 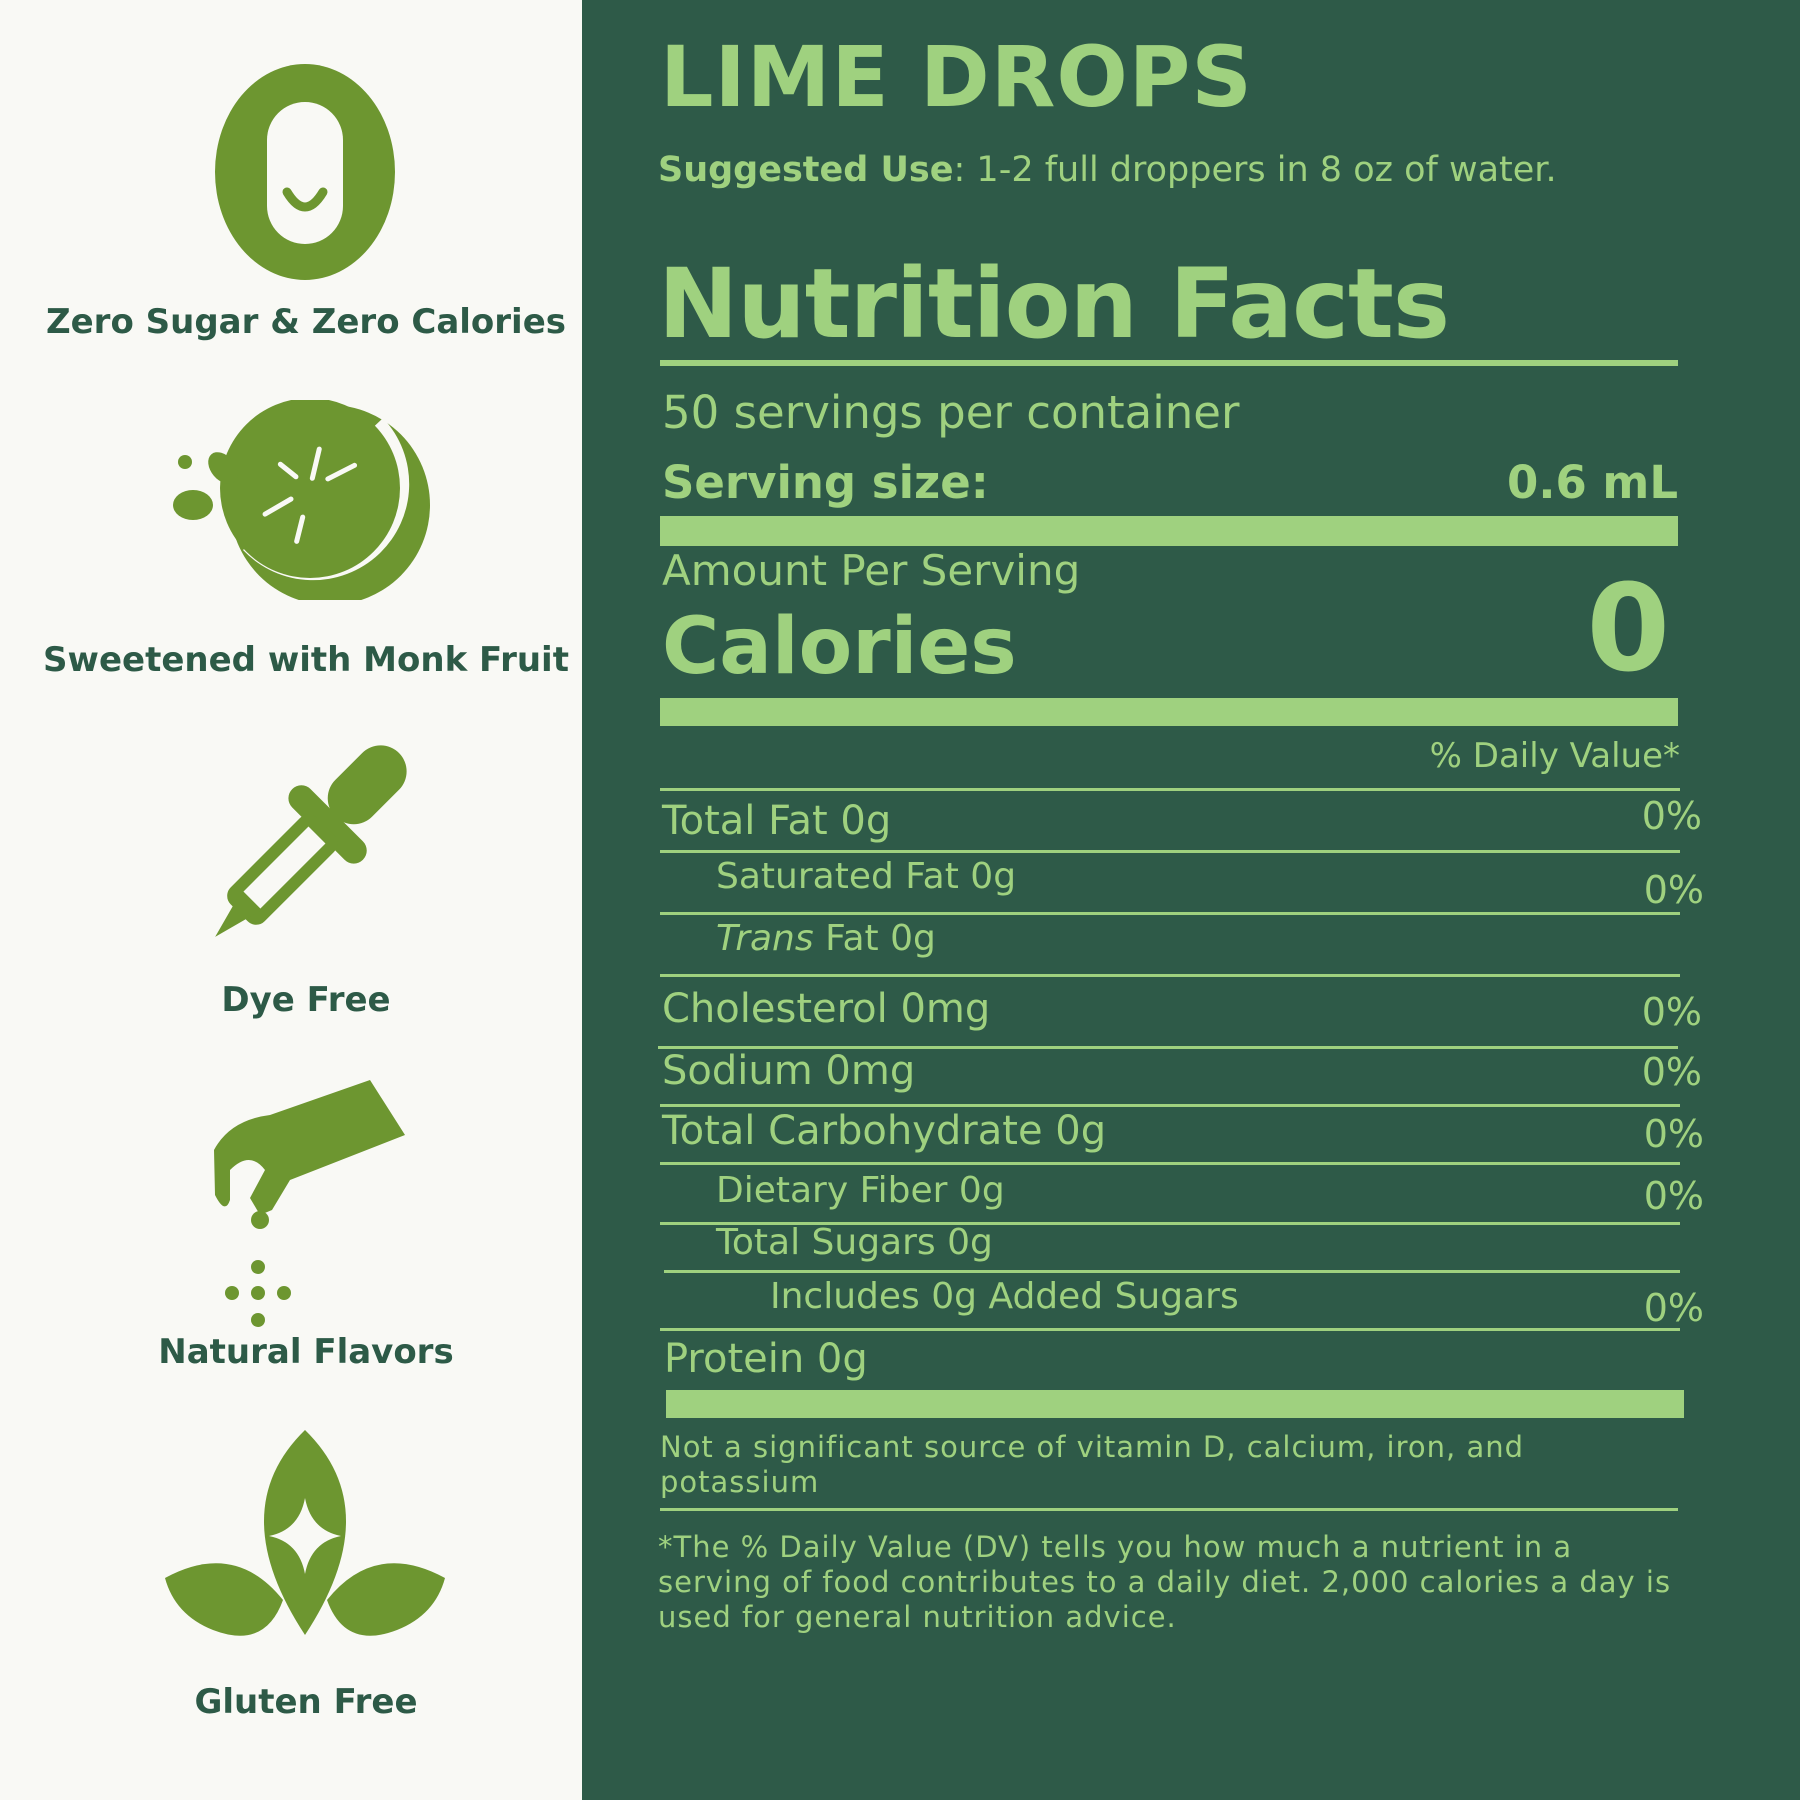 What do you see at coordinates (839, 647) in the screenshot?
I see `calories-label: Calories` at bounding box center [839, 647].